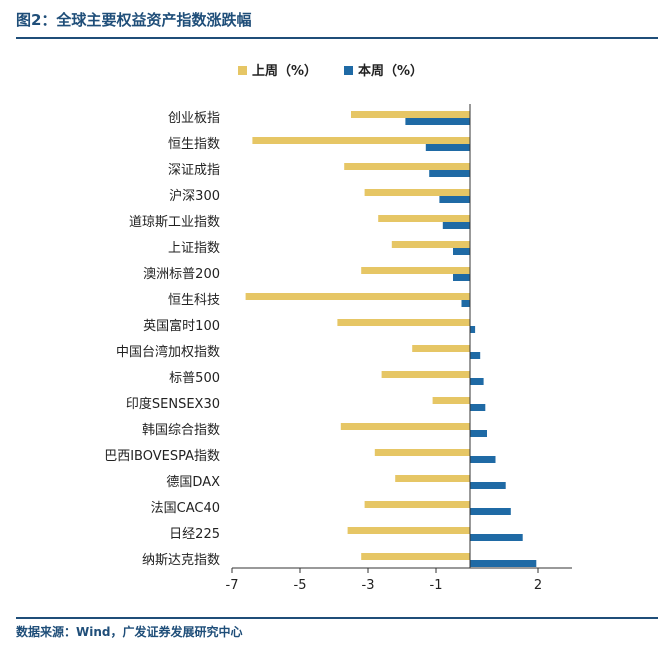  I want to click on x-tick-label: -1, so click(436, 585).